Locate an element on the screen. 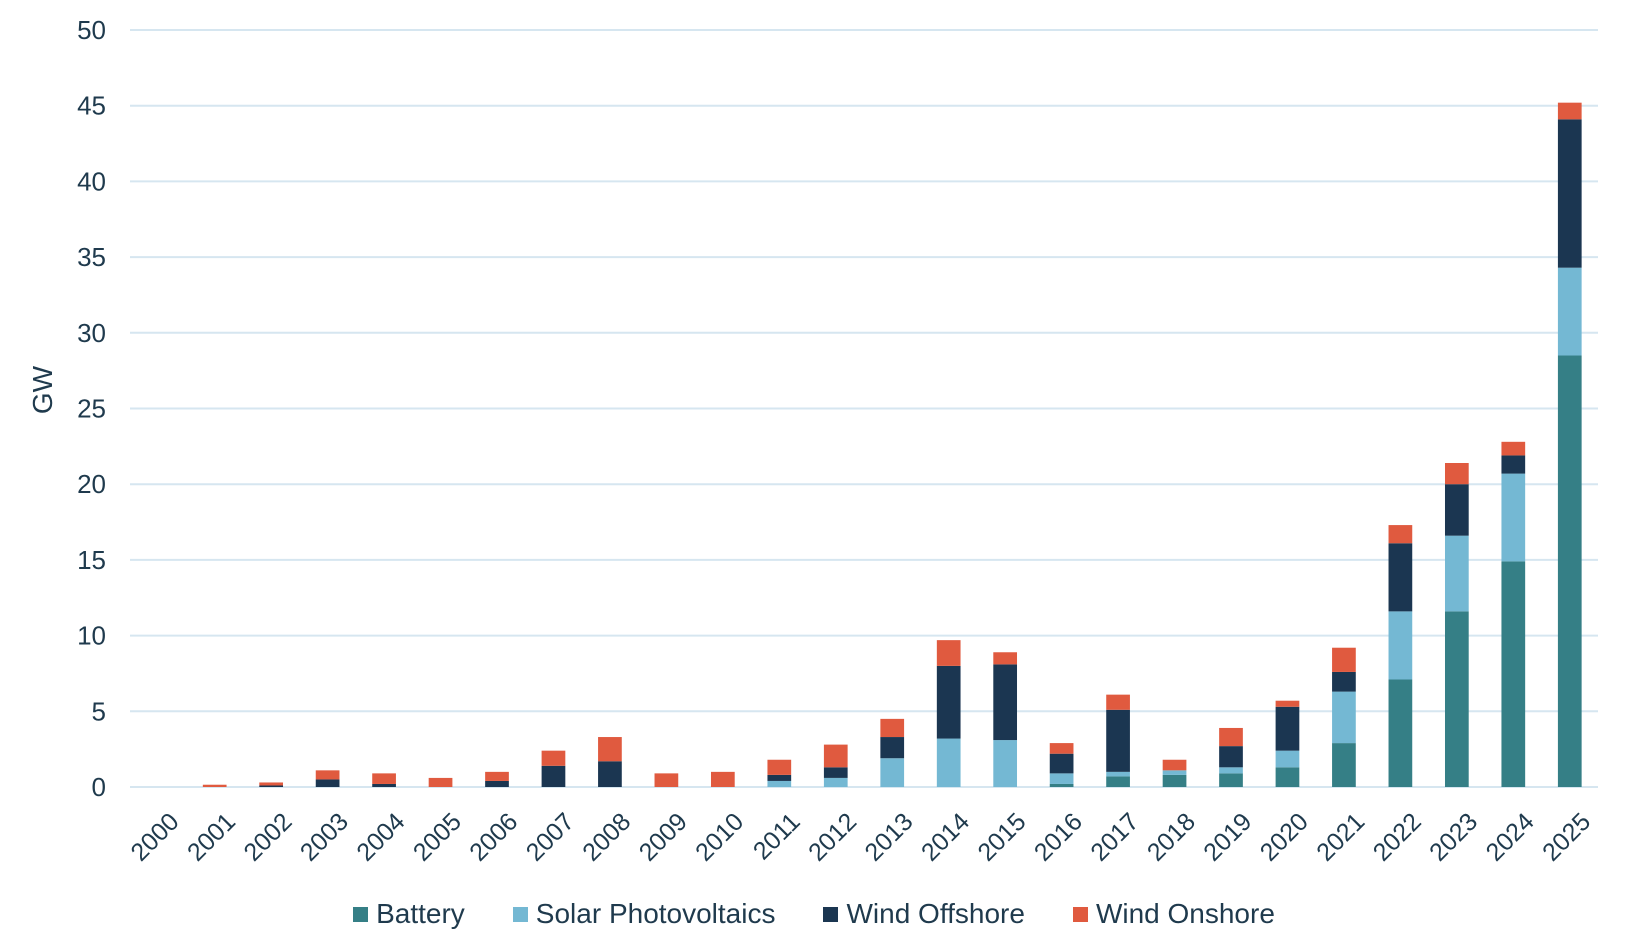 The width and height of the screenshot is (1628, 936). bar-segment-battery-2017 is located at coordinates (1118, 781).